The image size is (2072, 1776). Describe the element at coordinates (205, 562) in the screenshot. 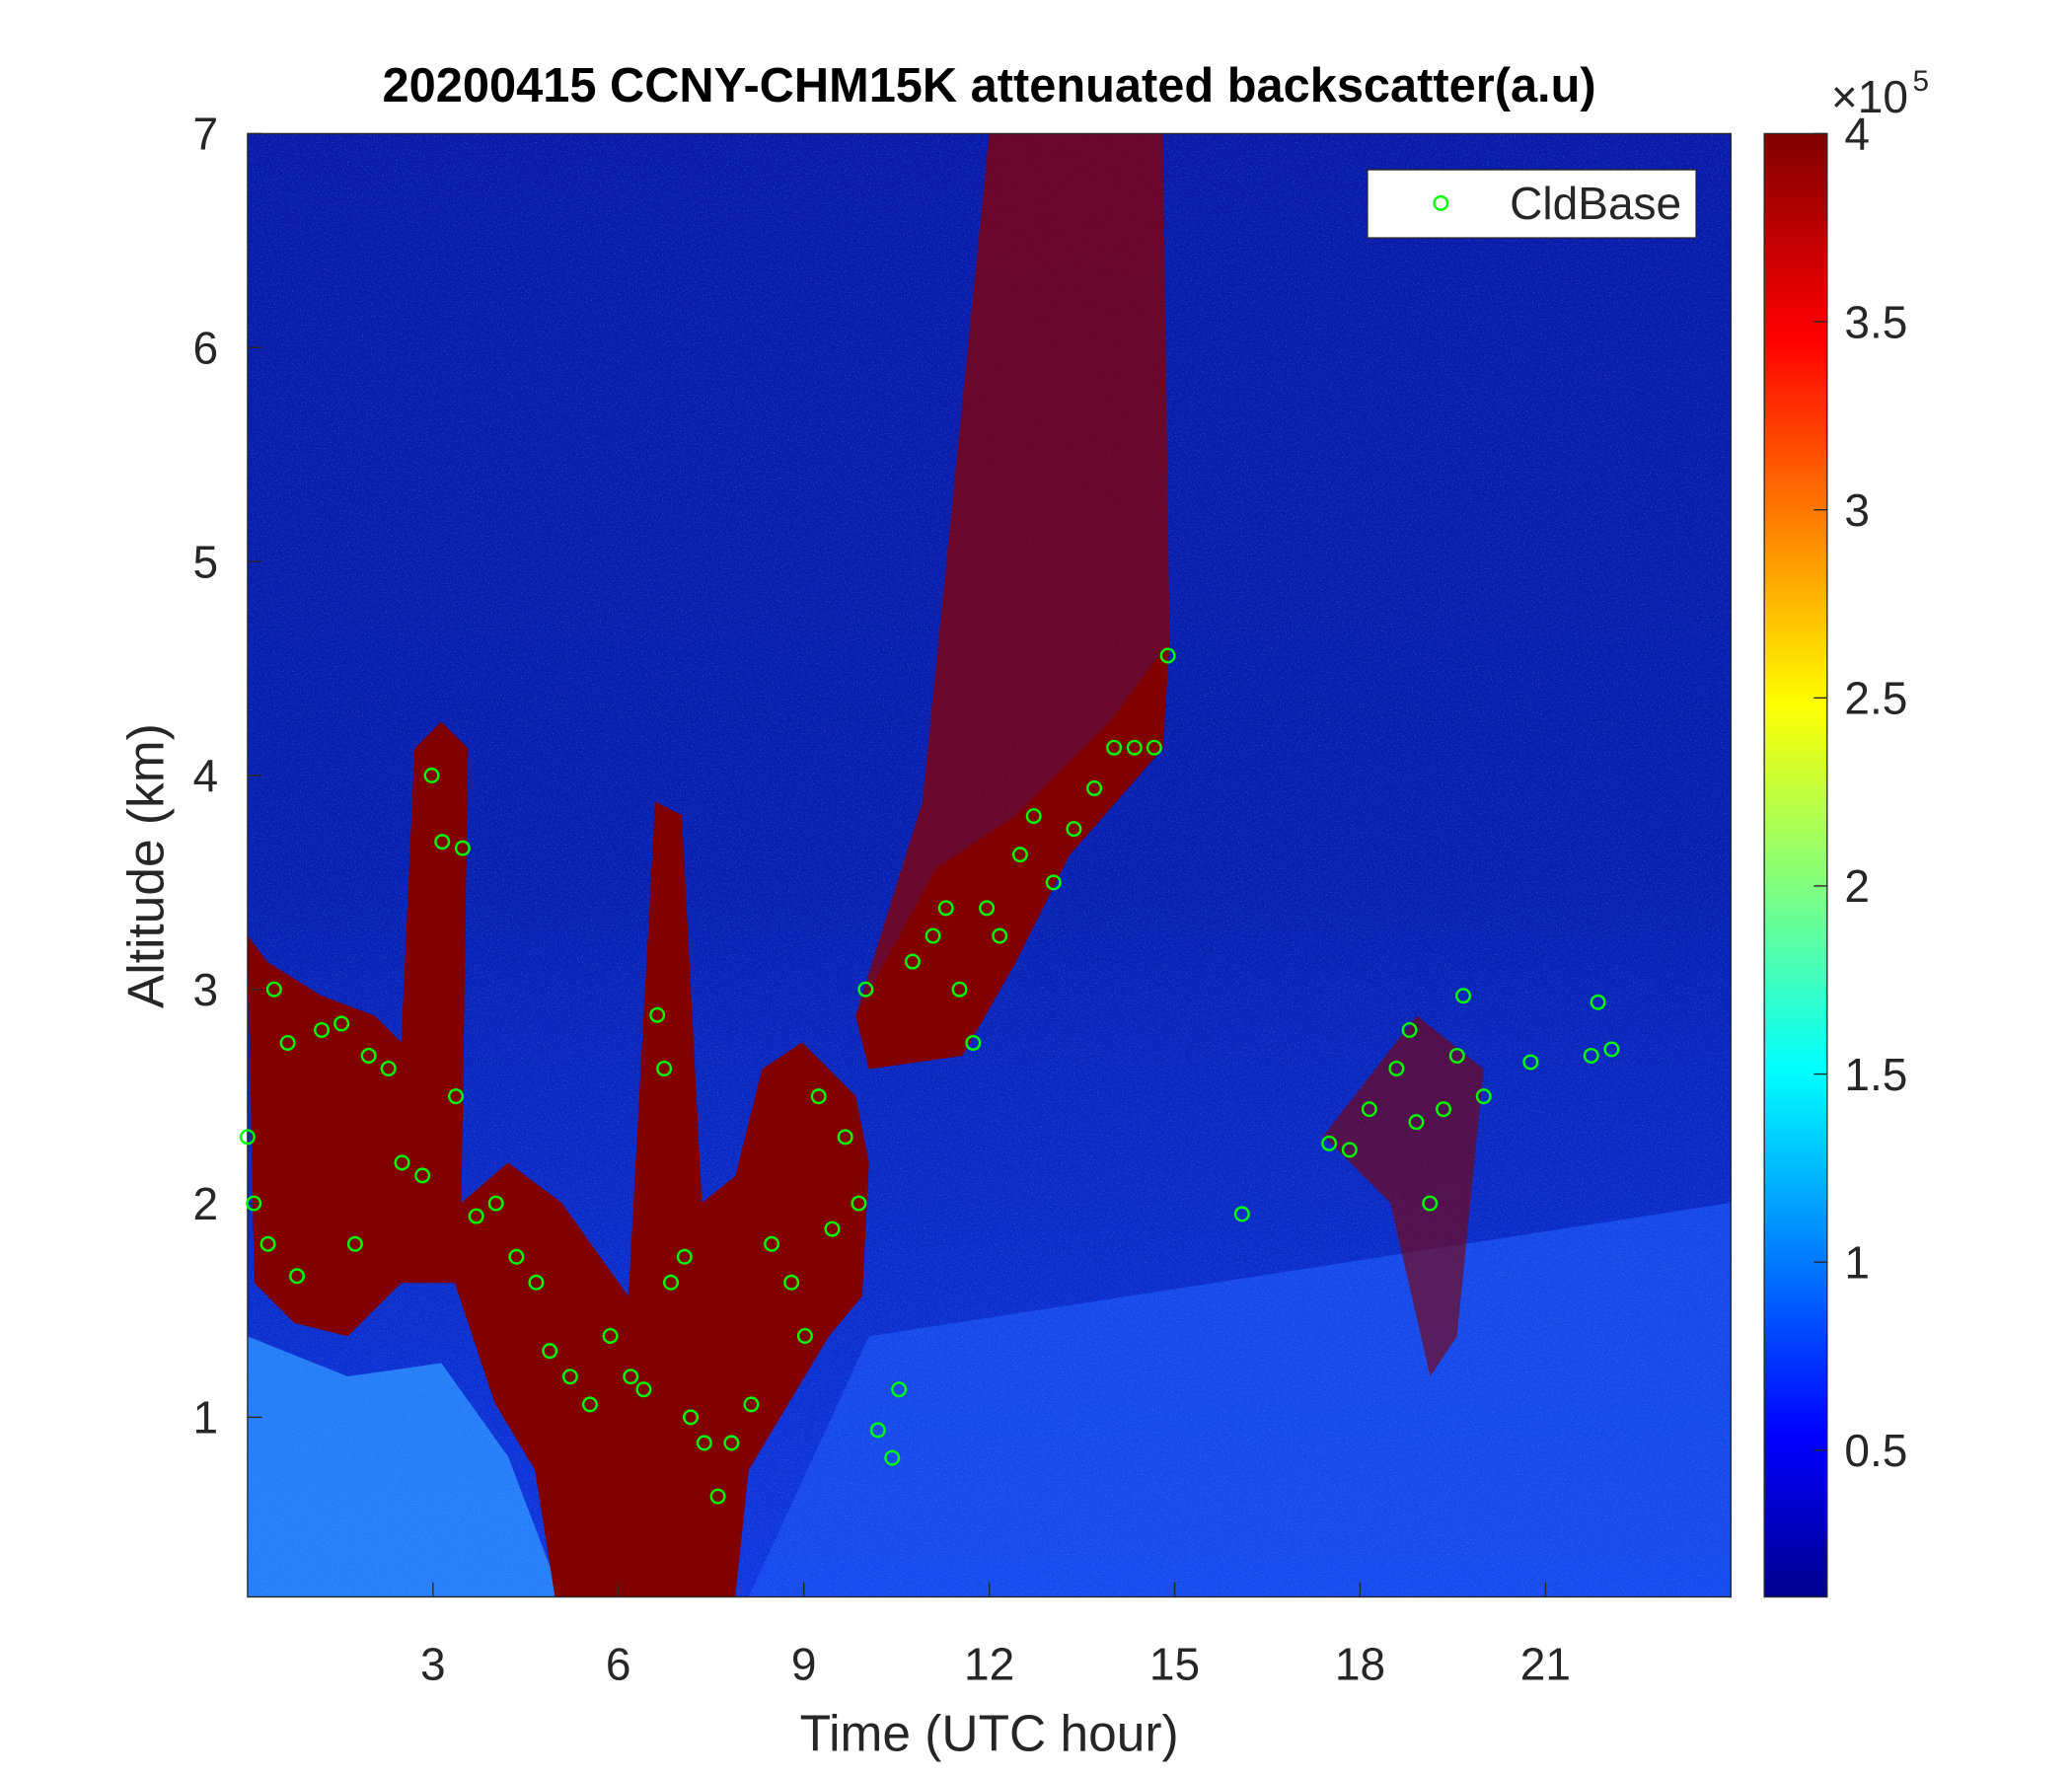

I see `y-tick-label: 5` at that location.